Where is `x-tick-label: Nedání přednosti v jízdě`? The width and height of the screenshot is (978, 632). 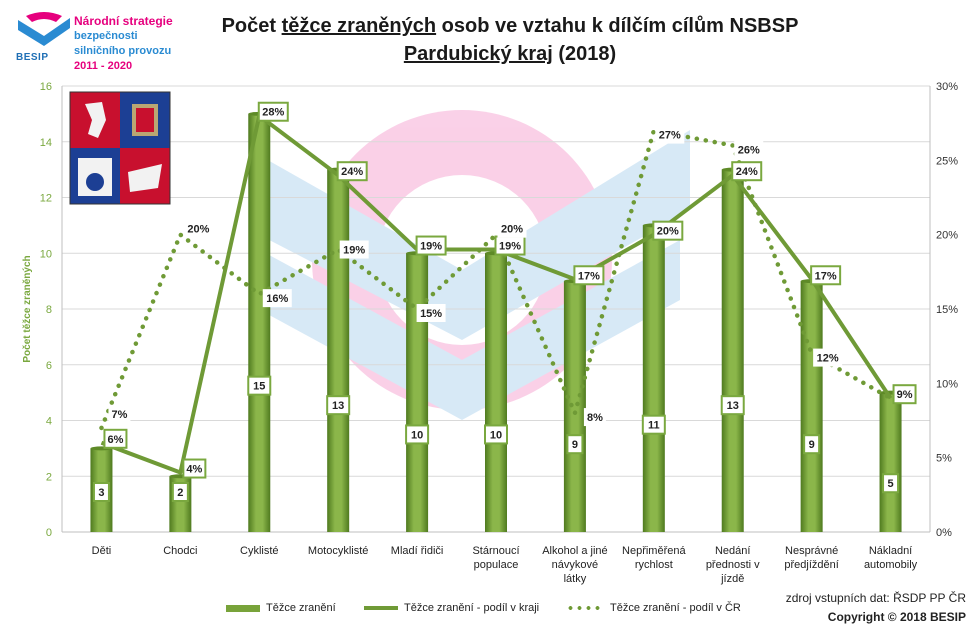
x-tick-label: Nedání přednosti v jízdě is located at coordinates (733, 565).